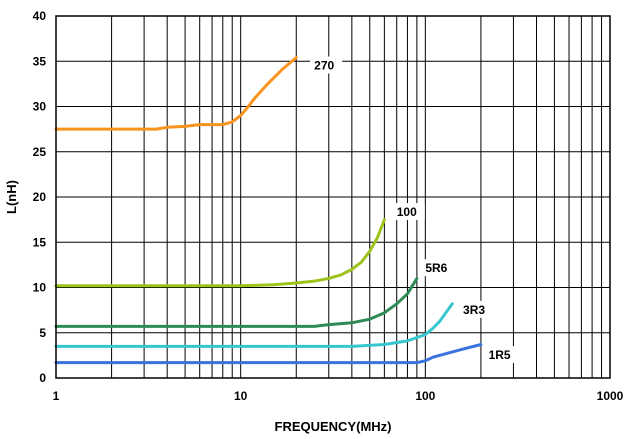  I want to click on y-tick-label: 5, so click(42, 333).